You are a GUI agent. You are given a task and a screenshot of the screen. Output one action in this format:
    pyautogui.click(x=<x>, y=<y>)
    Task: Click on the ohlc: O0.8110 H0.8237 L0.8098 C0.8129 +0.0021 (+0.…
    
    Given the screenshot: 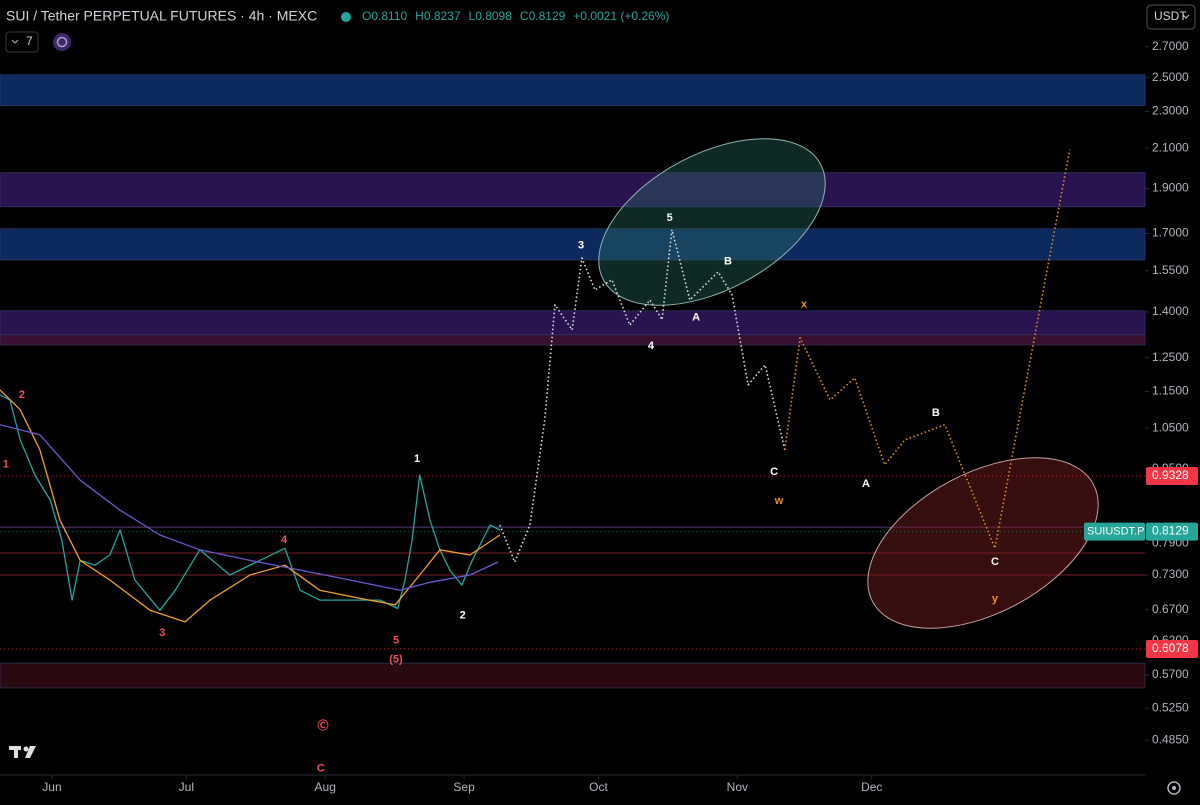 What is the action you would take?
    pyautogui.click(x=515, y=16)
    